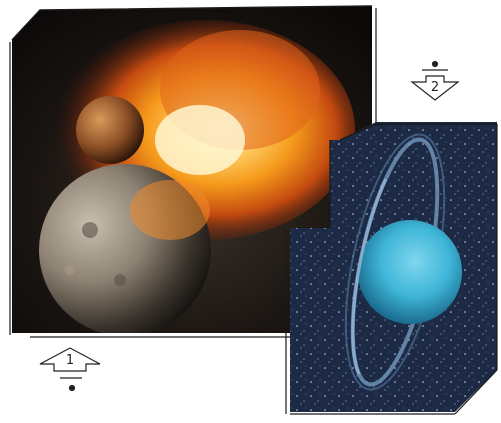 The width and height of the screenshot is (501, 423). I want to click on marker-two-label: 2, so click(435, 87).